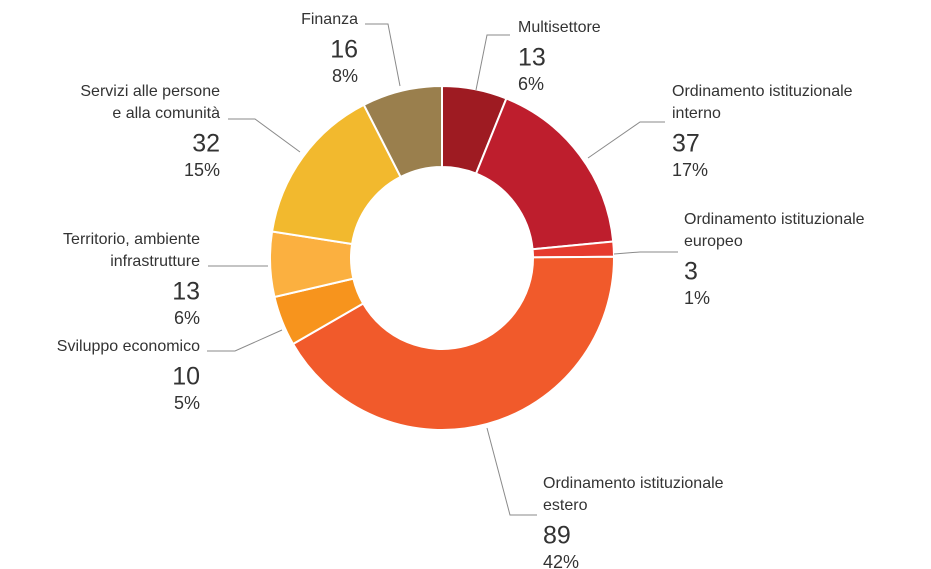 The width and height of the screenshot is (931, 569). Describe the element at coordinates (713, 241) in the screenshot. I see `slice-label: europeo` at that location.